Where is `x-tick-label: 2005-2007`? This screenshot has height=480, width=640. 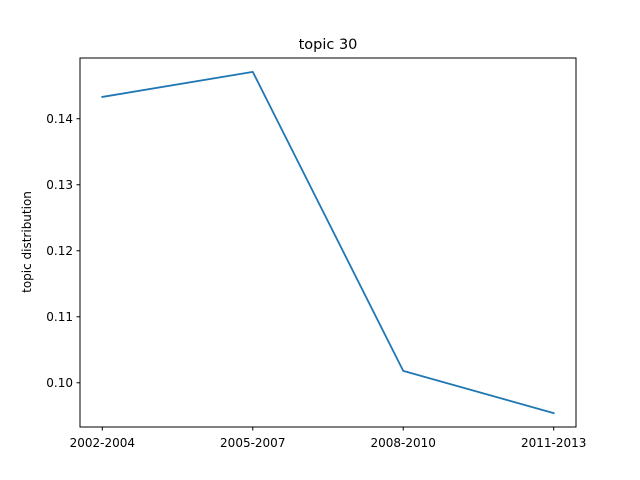 x-tick-label: 2005-2007 is located at coordinates (252, 443).